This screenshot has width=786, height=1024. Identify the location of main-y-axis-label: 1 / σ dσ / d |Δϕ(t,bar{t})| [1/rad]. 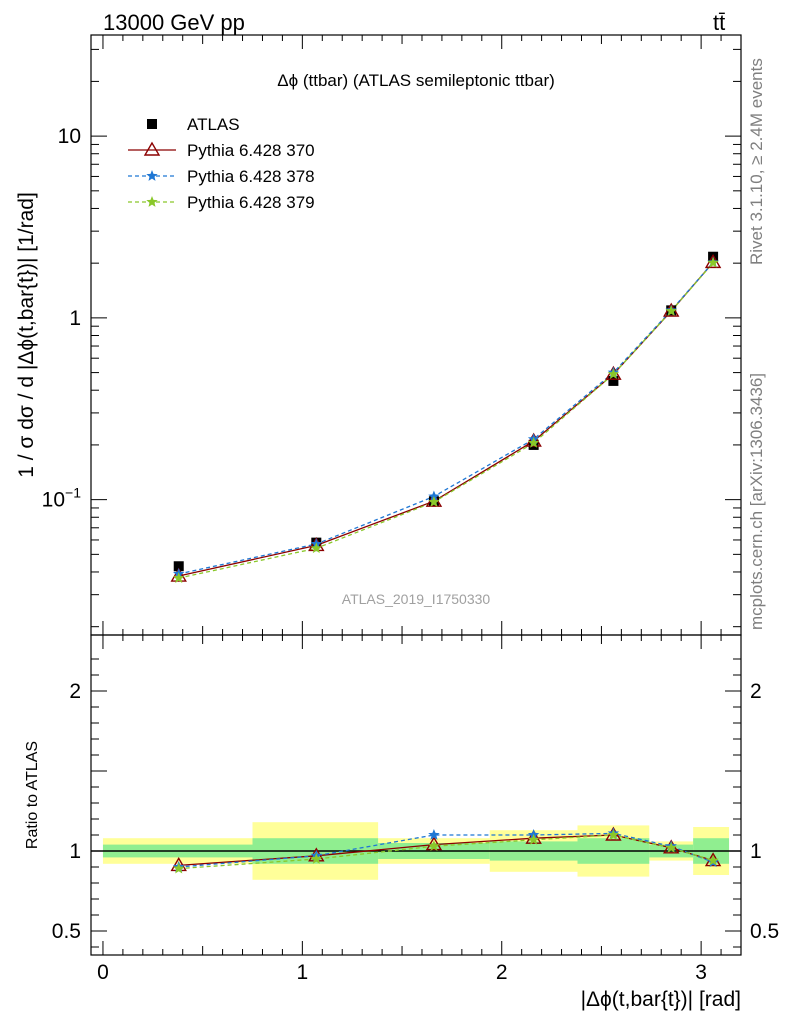
(26, 335).